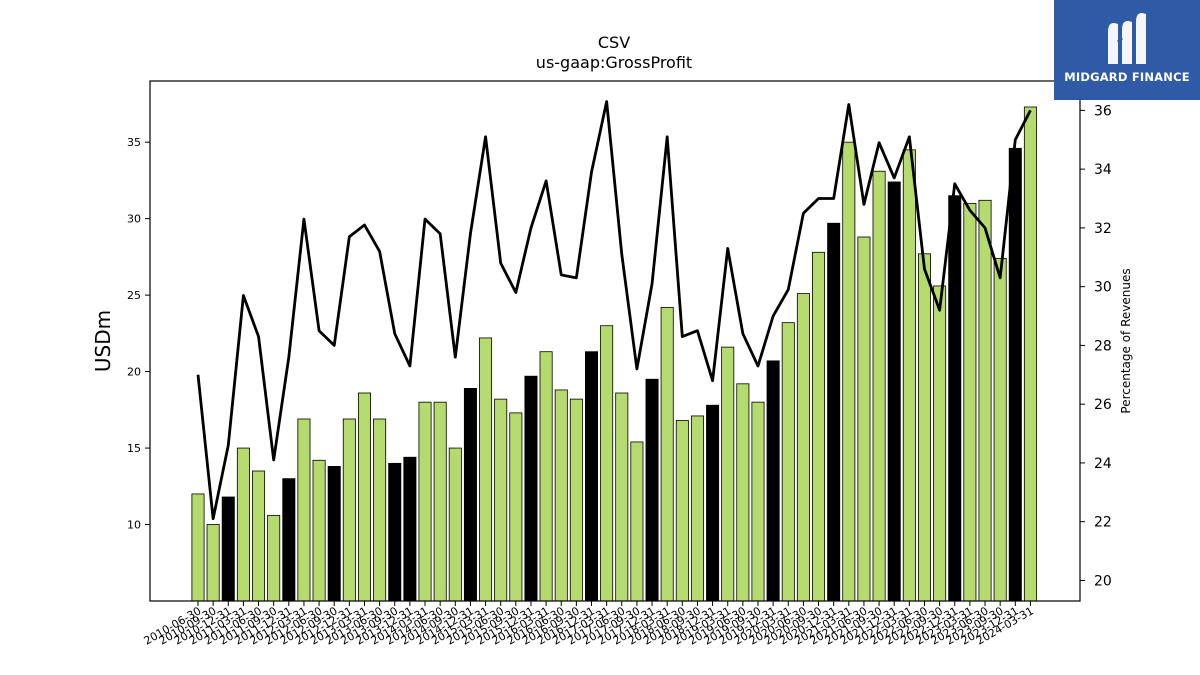  I want to click on brand-logo: MIDGARD FINANCE, so click(1127, 50).